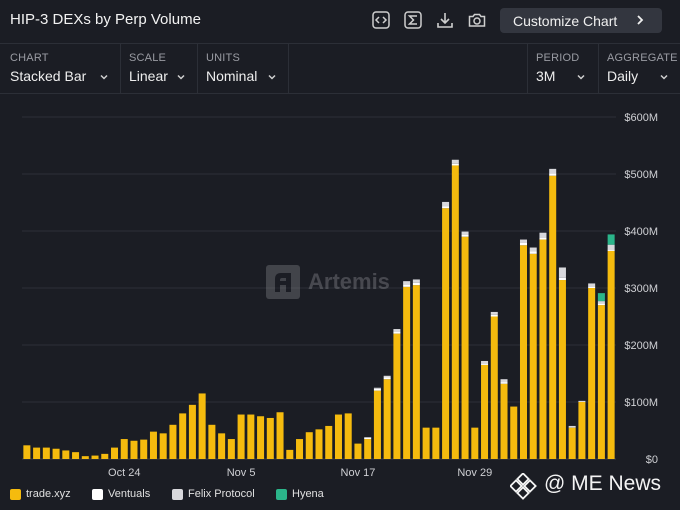 The height and width of the screenshot is (510, 680). Describe the element at coordinates (232, 76) in the screenshot. I see `units-value: Nominal` at that location.